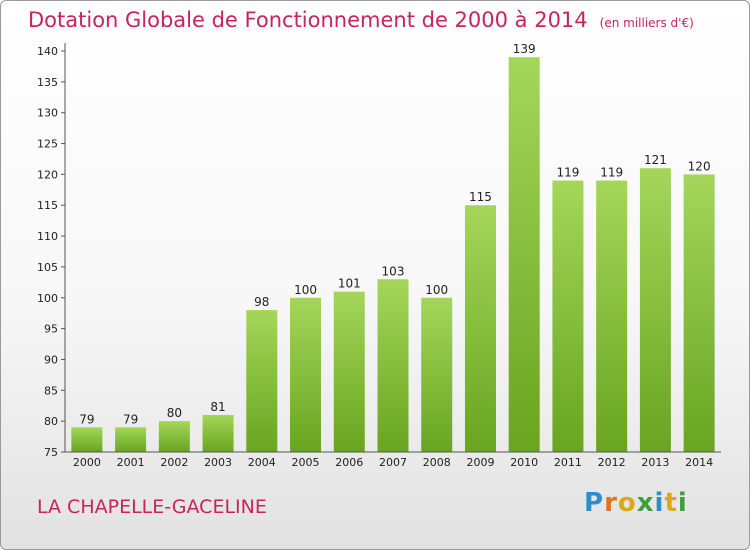 Image resolution: width=750 pixels, height=550 pixels. Describe the element at coordinates (47, 51) in the screenshot. I see `y-tick-label: 140` at that location.